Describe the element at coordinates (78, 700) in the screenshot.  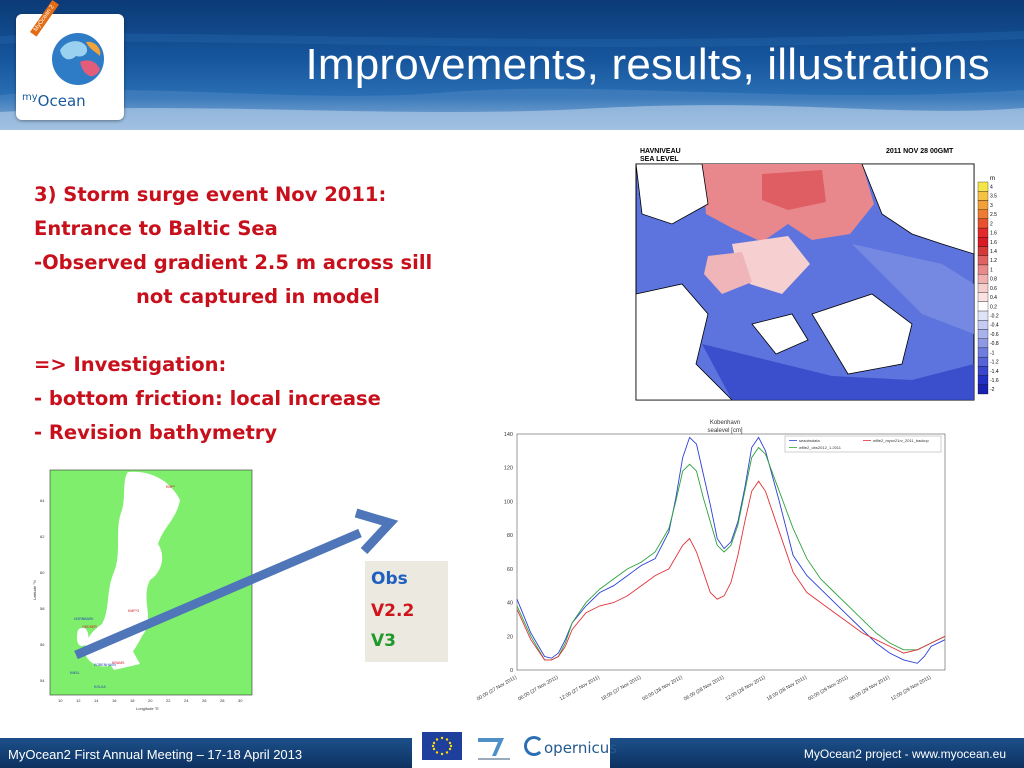
I see `x-tick-label: 12` at that location.